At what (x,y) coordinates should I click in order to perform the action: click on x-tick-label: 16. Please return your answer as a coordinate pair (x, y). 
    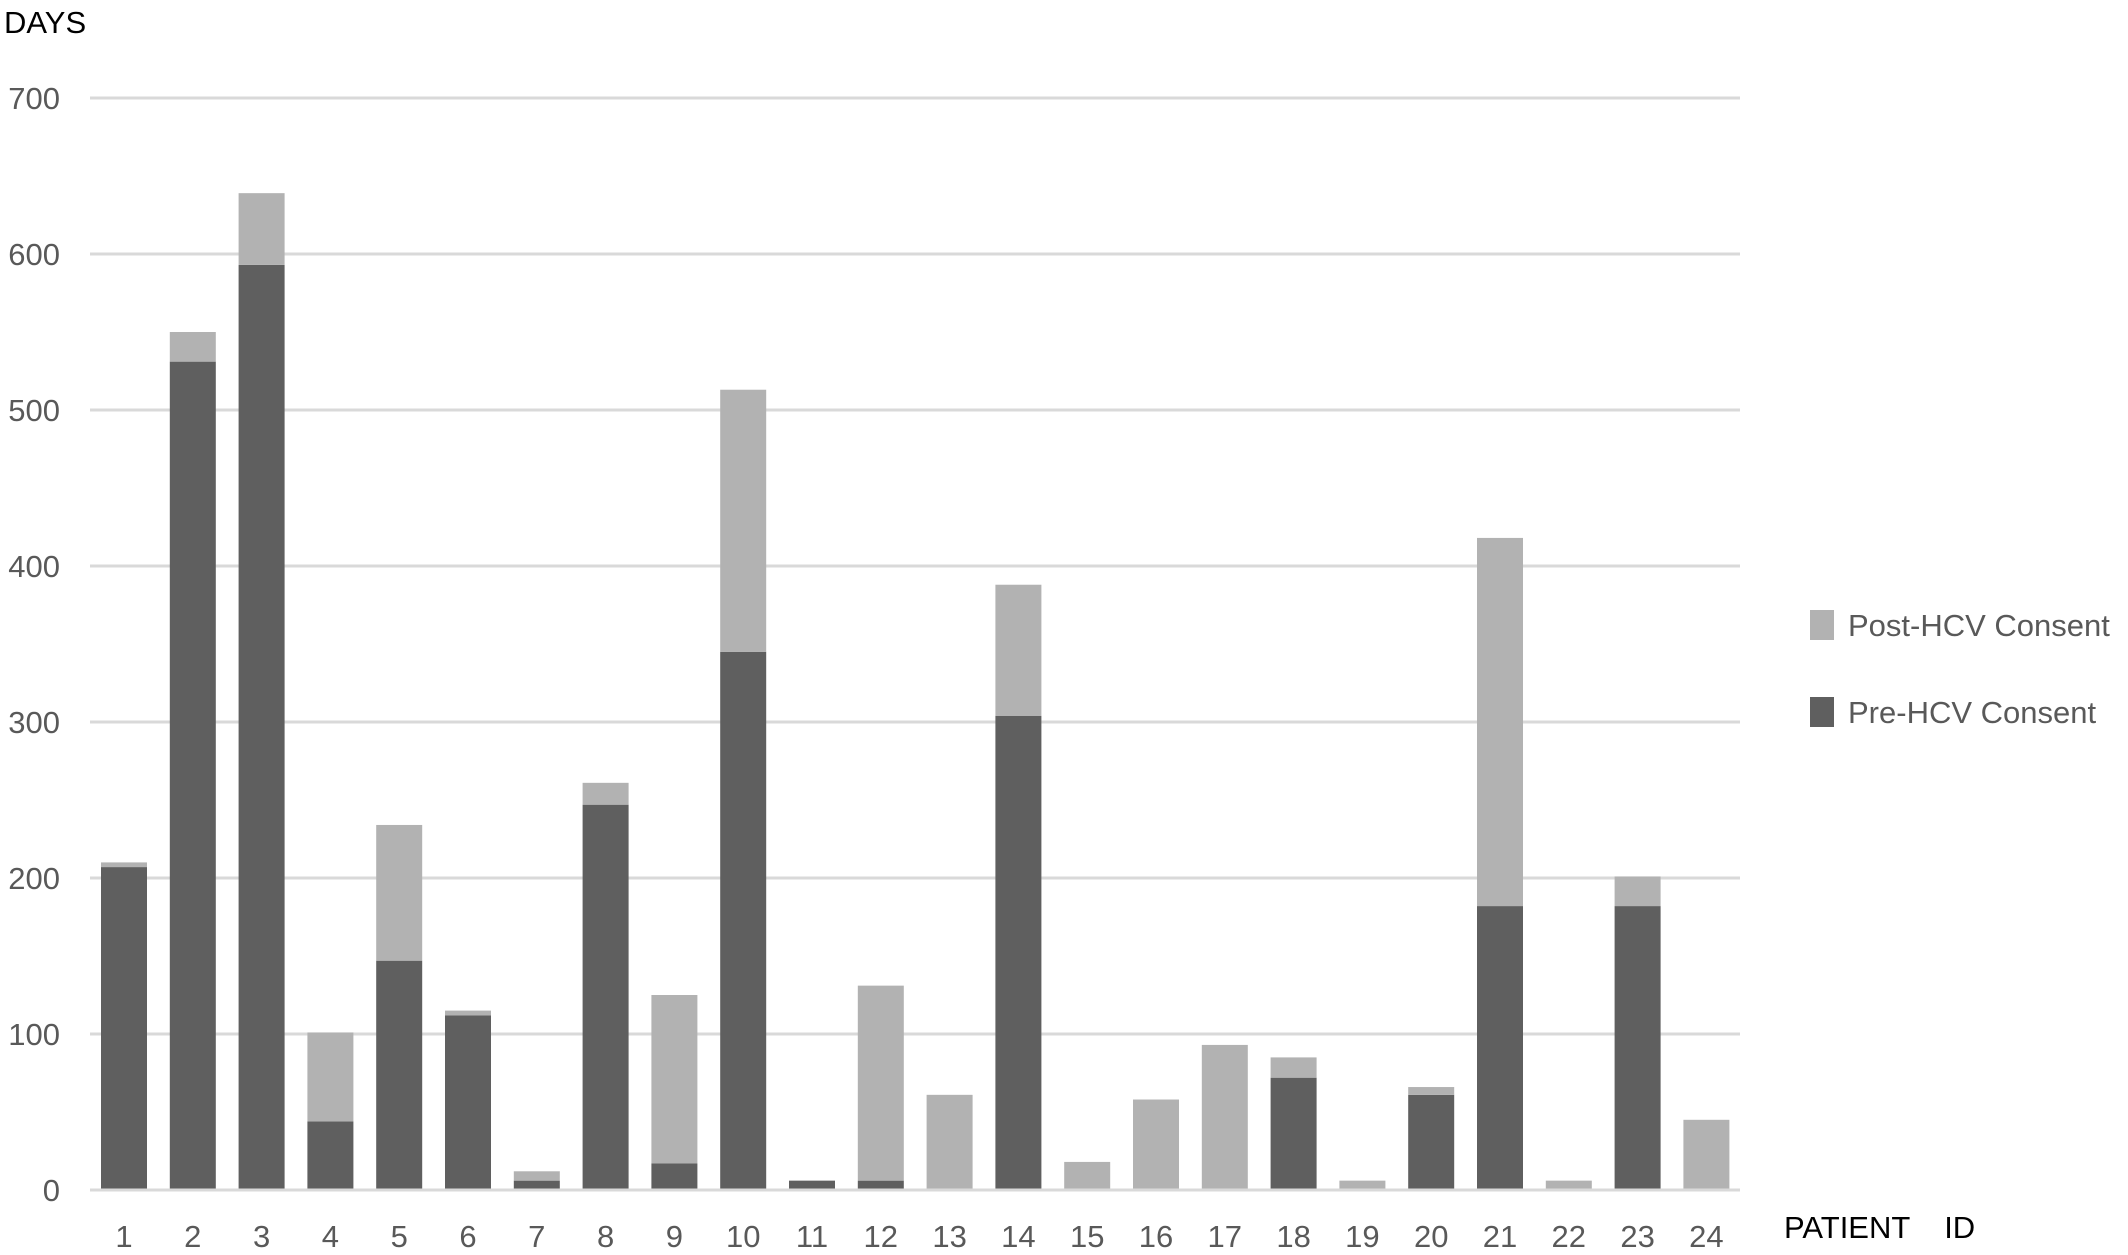
    Looking at the image, I should click on (1156, 1236).